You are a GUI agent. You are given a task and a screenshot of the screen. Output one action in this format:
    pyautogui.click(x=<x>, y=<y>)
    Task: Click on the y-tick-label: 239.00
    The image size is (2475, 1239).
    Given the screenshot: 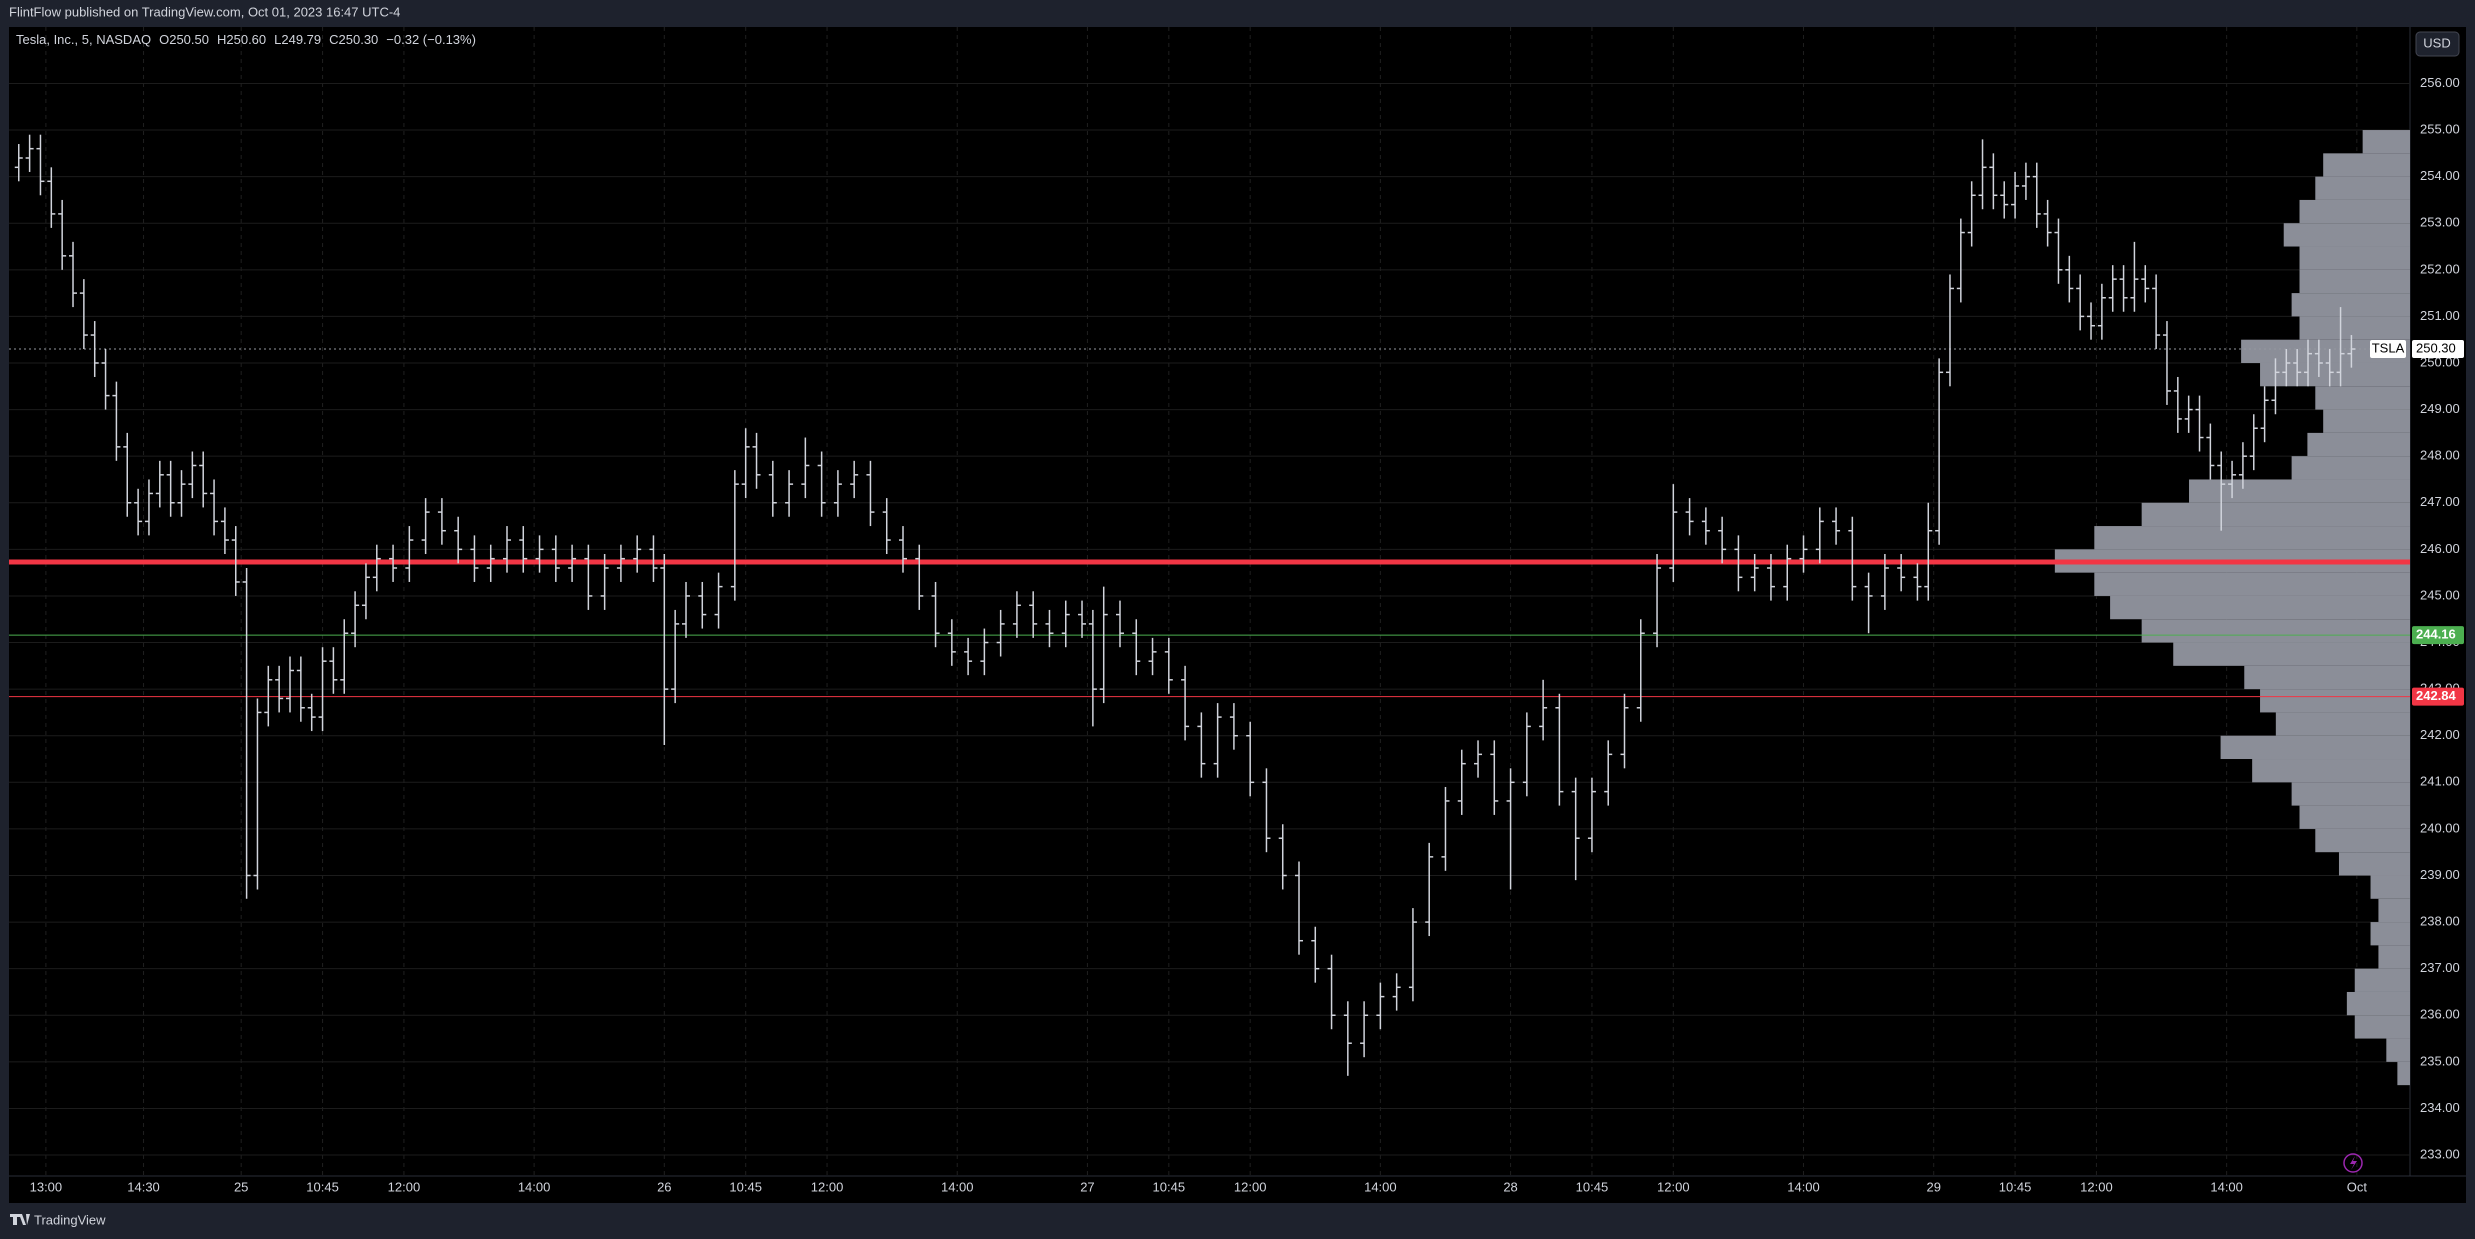 What is the action you would take?
    pyautogui.click(x=2440, y=874)
    